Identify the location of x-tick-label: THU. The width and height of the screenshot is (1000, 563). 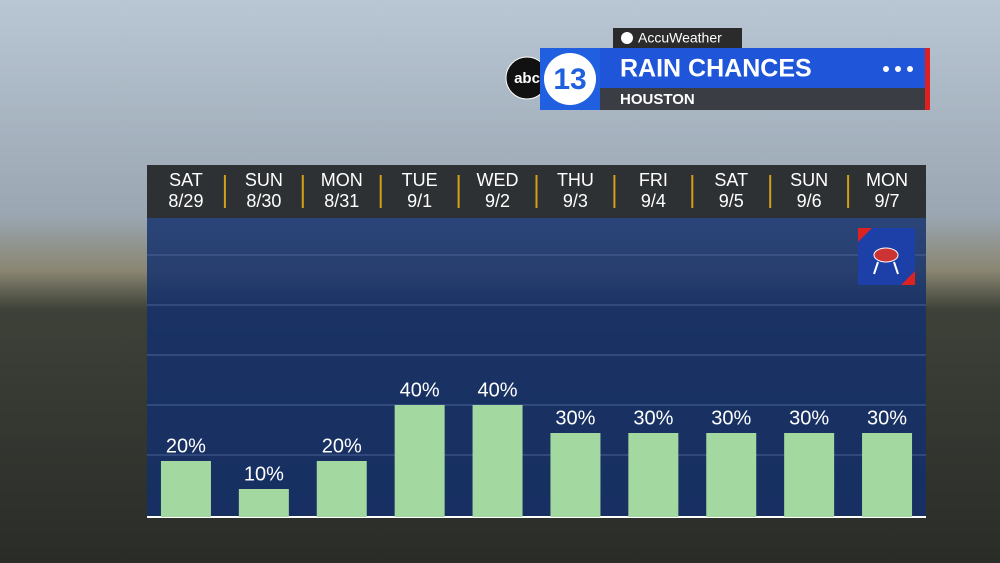
(575, 180).